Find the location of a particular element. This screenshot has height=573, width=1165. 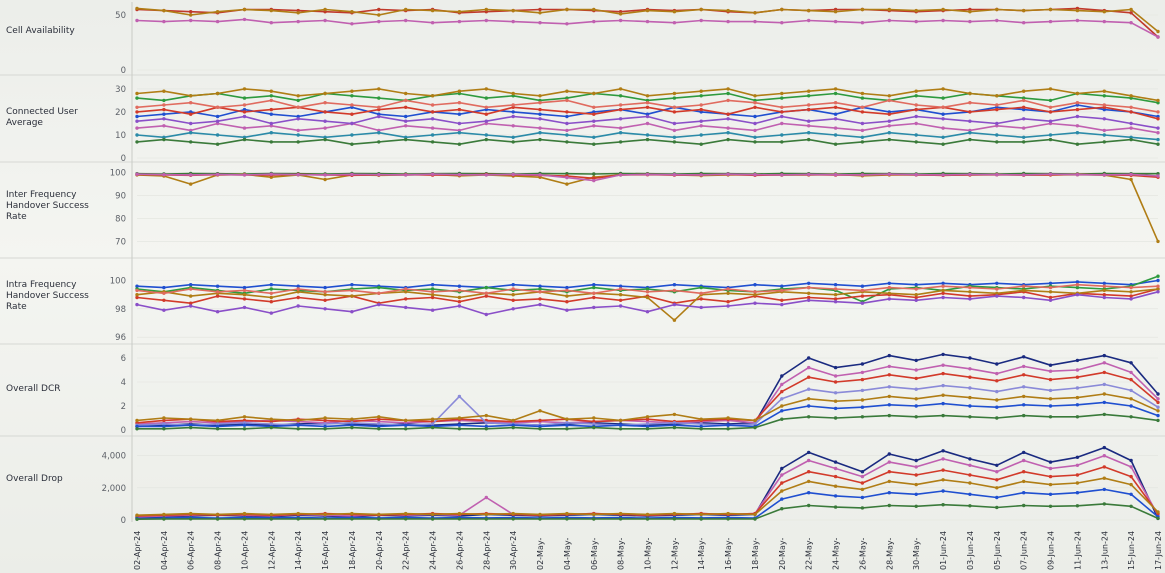

series is located at coordinates (647, 496).